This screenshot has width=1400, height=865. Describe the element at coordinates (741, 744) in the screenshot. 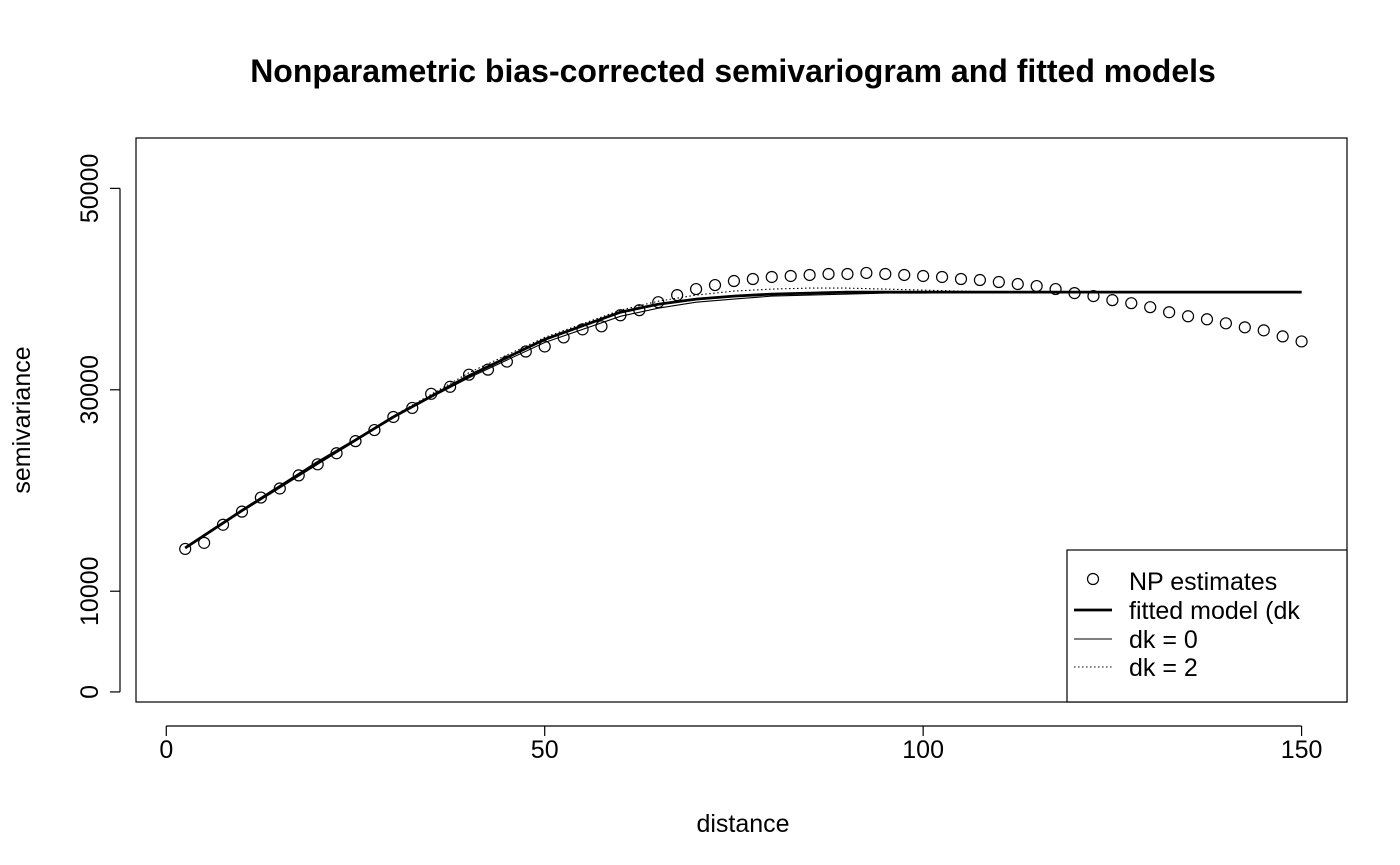

I see `x-axis: 0 50 100 150` at that location.